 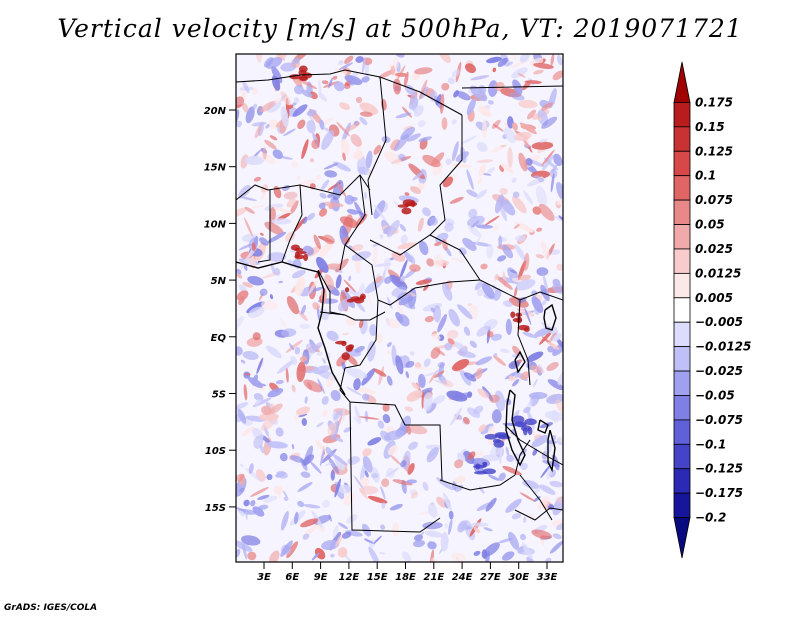 I want to click on colorbar-label: 0.075, so click(x=714, y=200).